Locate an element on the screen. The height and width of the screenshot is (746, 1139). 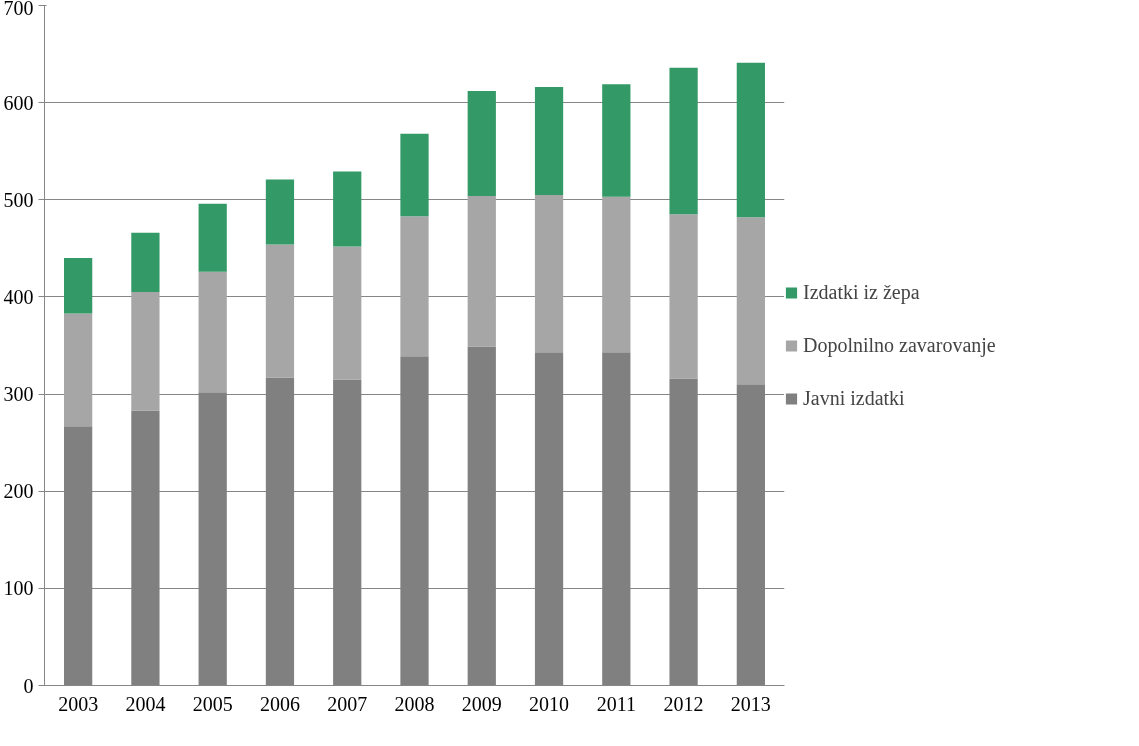
legend-label: Dopolnilno zavarovanje is located at coordinates (899, 345).